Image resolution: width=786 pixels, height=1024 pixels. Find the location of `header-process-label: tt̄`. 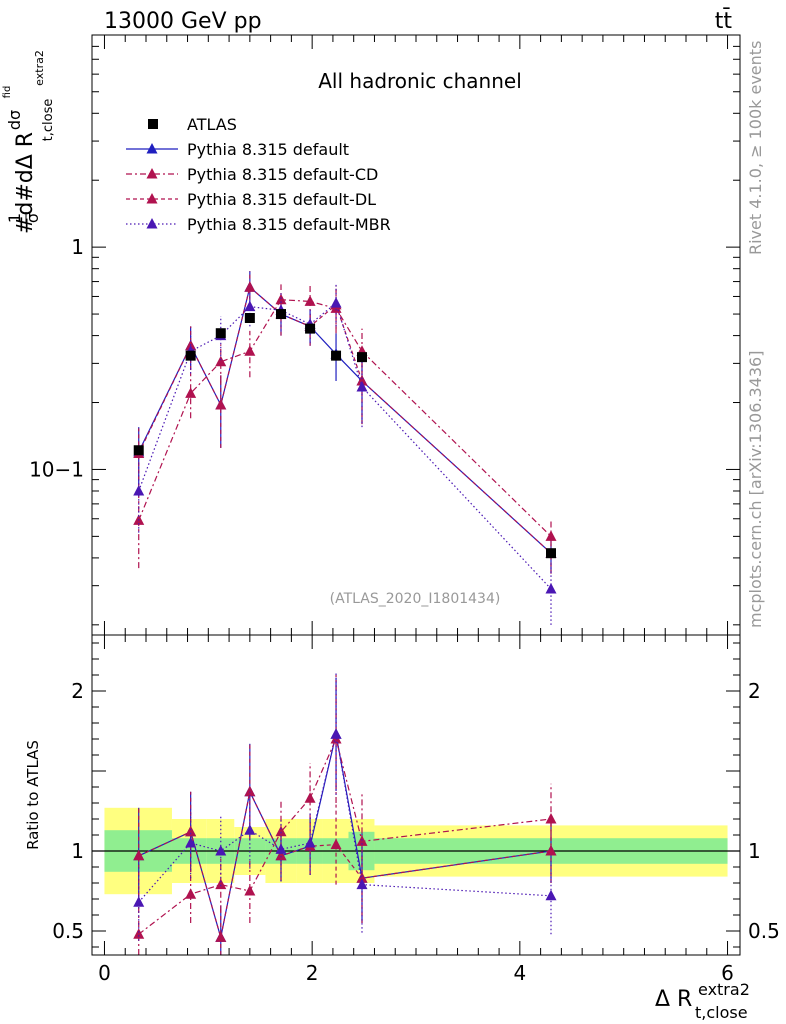

header-process-label: tt̄ is located at coordinates (724, 21).